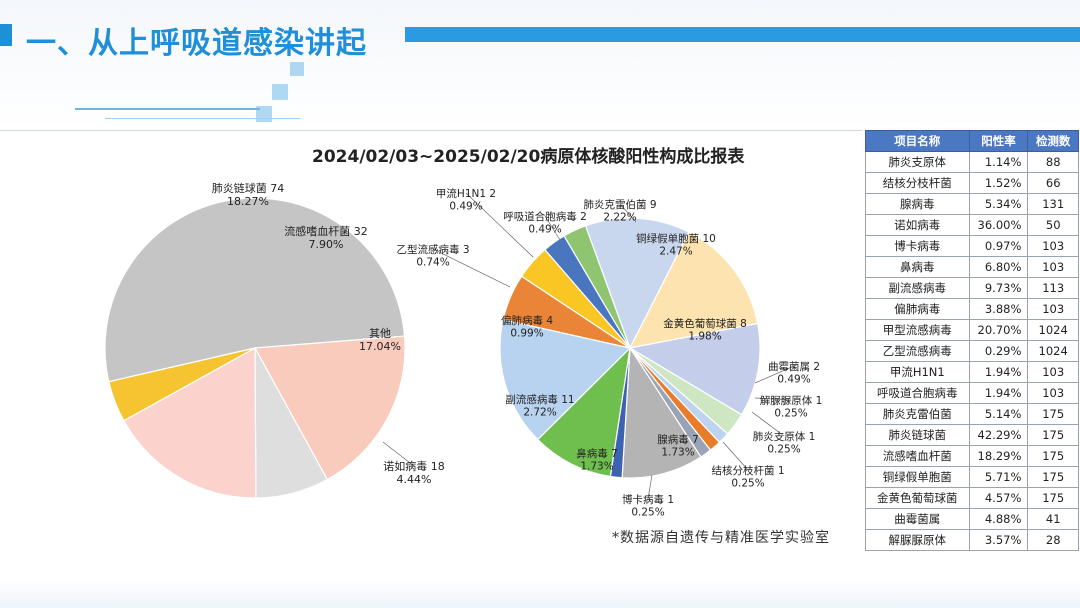  I want to click on bottom-band, so click(540, 594).